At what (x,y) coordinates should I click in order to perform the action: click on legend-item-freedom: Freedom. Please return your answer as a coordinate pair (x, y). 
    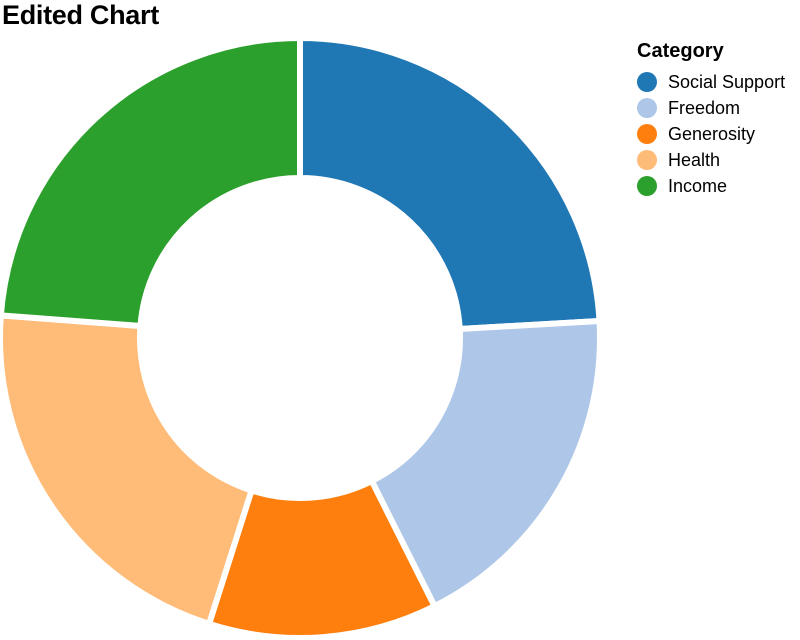
    Looking at the image, I should click on (711, 108).